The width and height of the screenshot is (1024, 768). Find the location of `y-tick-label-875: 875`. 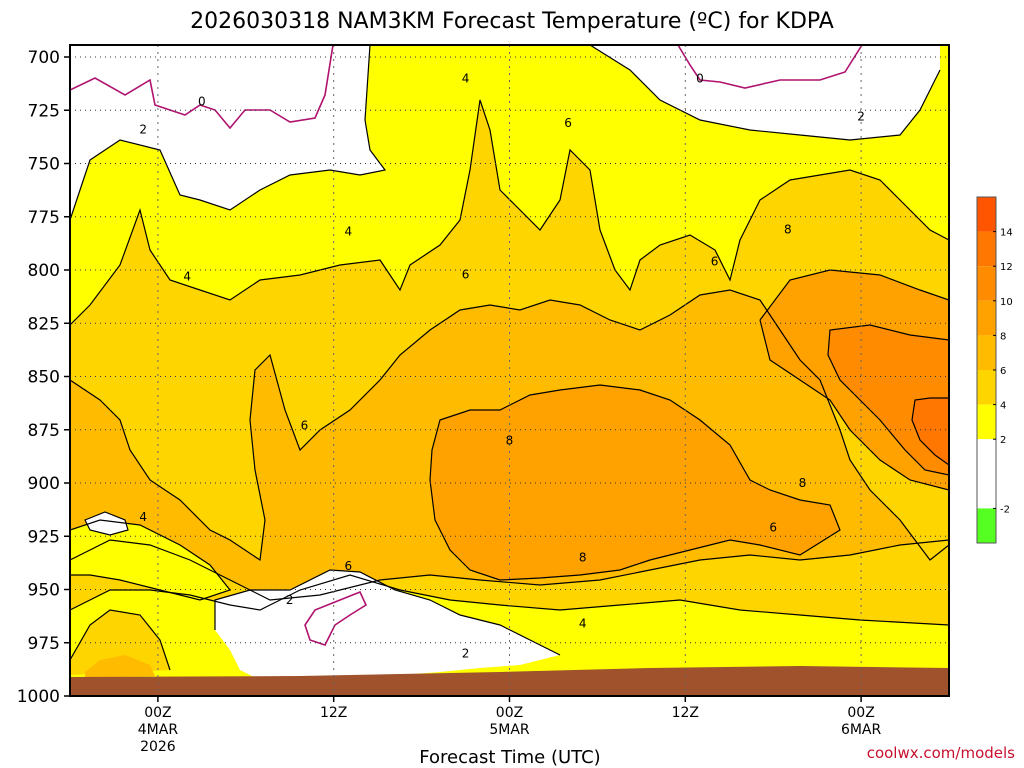

y-tick-label-875: 875 is located at coordinates (44, 431).